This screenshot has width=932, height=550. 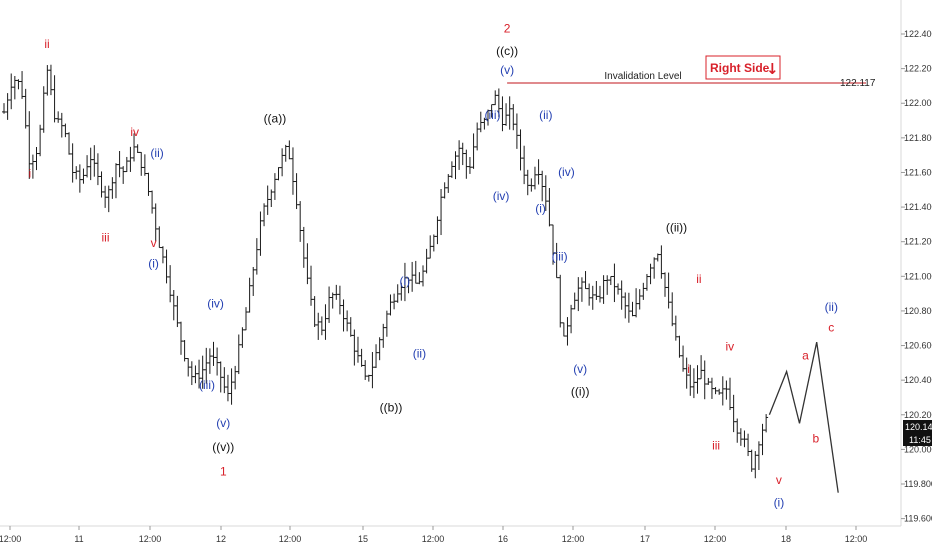 I want to click on x-tick-label: 15, so click(x=363, y=539).